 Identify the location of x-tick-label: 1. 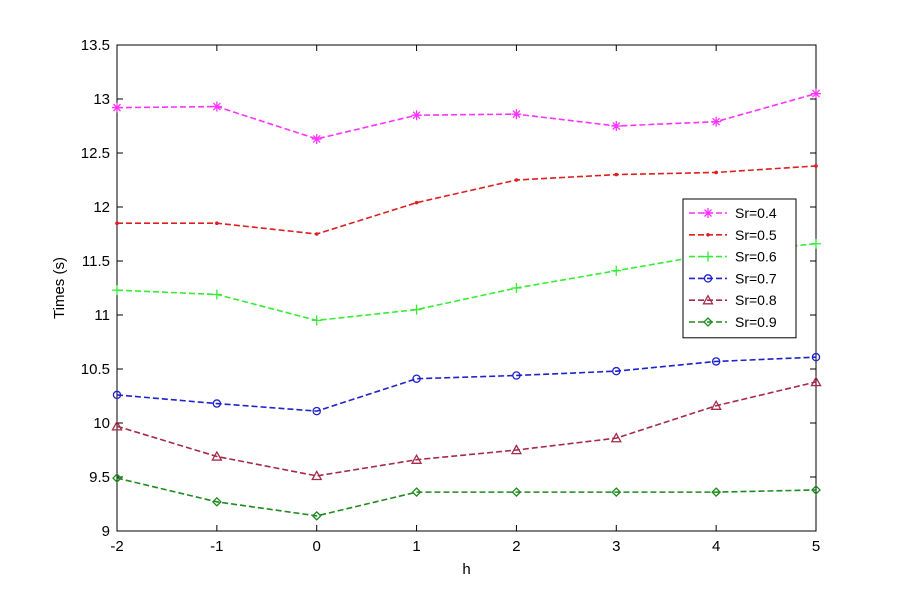
(416, 546).